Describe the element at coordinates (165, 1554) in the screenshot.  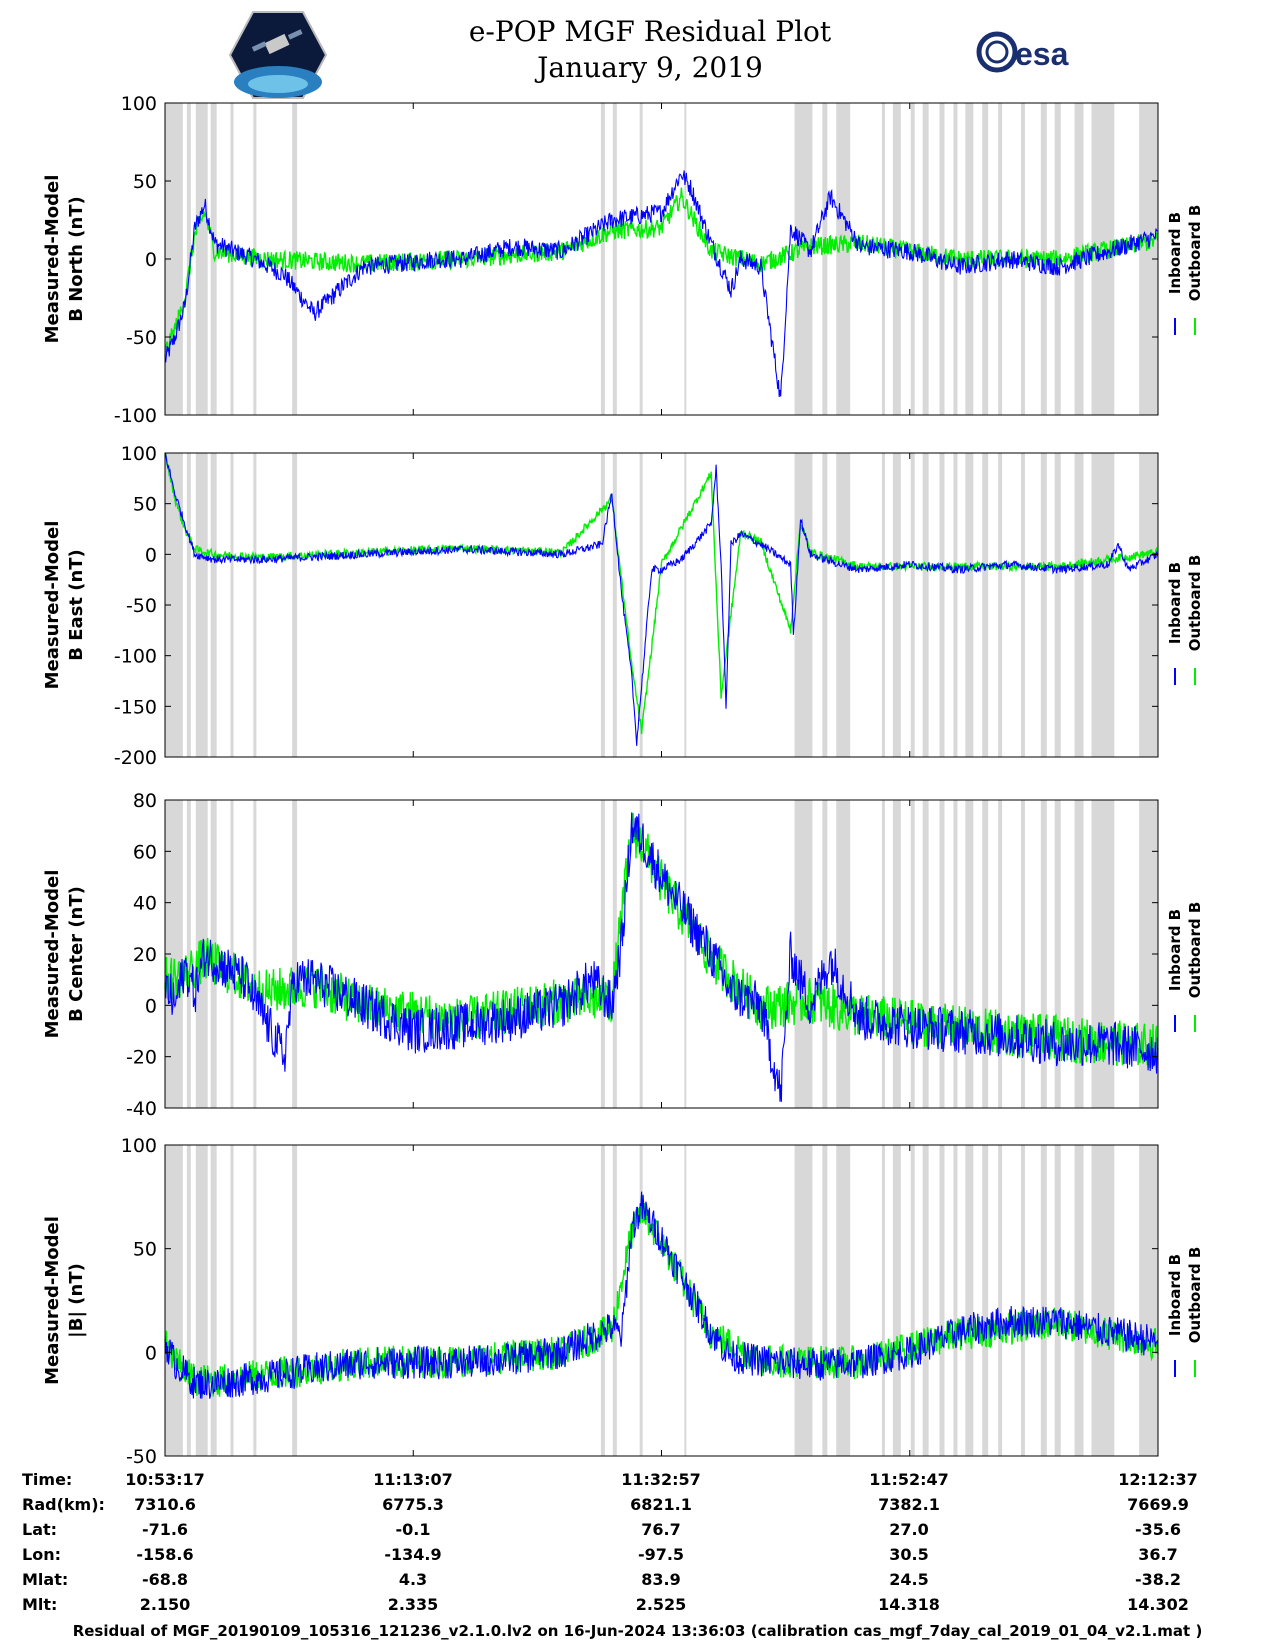
I see `info-value: -158.6` at that location.